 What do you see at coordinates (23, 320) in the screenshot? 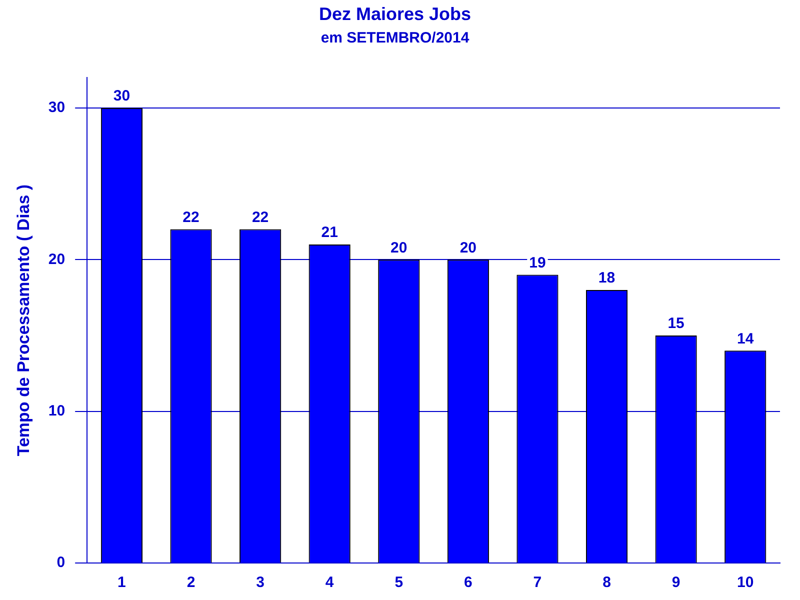
I see `y-axis-title: Tempo de Processamento ( Dias )` at bounding box center [23, 320].